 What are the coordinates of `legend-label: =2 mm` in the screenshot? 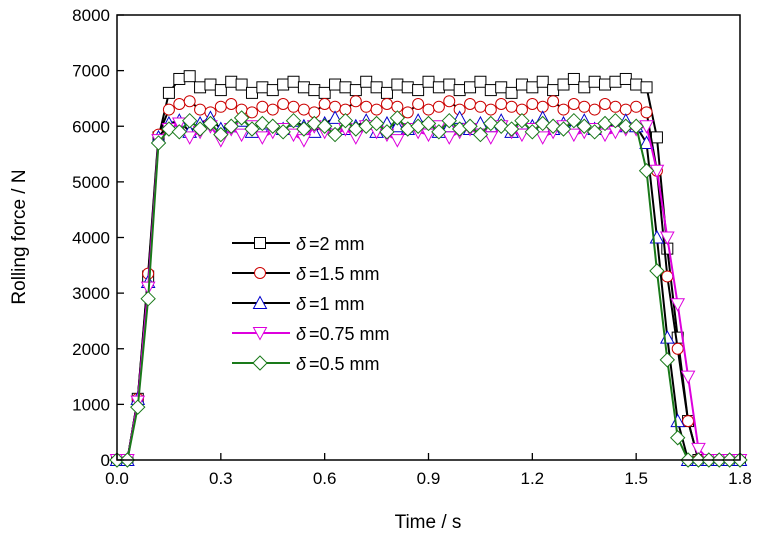 It's located at (337, 244).